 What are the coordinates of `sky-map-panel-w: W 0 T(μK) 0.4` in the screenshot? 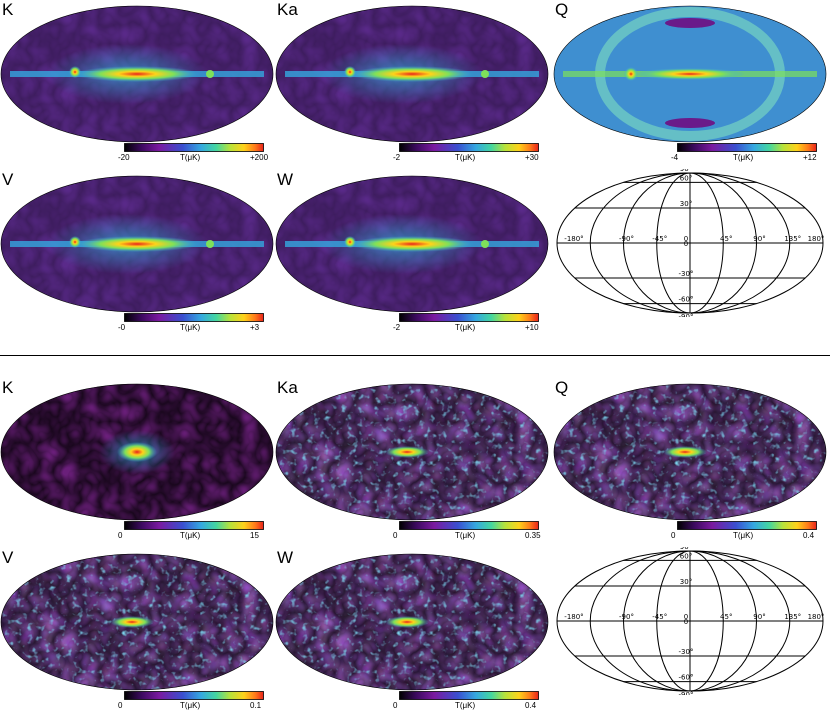 It's located at (413, 632).